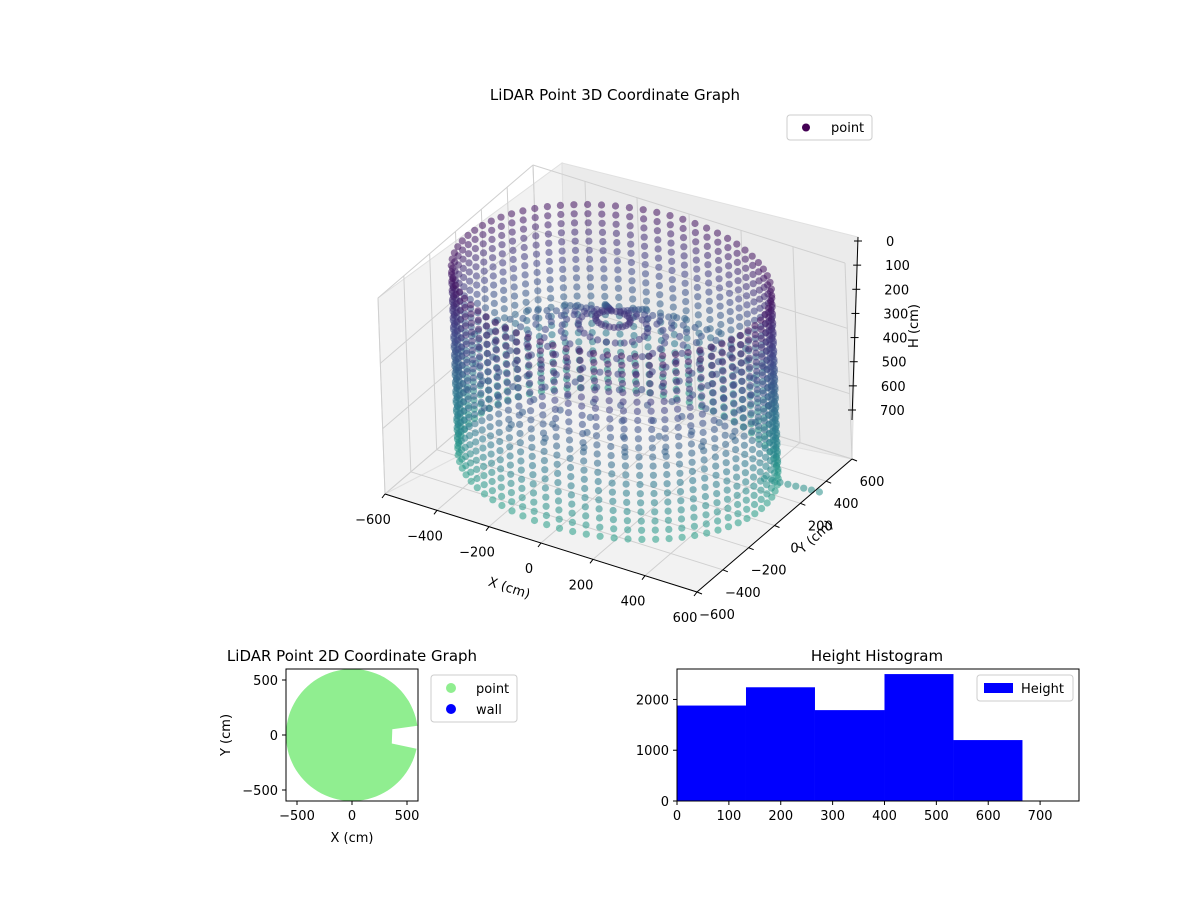  What do you see at coordinates (728, 816) in the screenshot?
I see `x-tick-label-hist: 100` at bounding box center [728, 816].